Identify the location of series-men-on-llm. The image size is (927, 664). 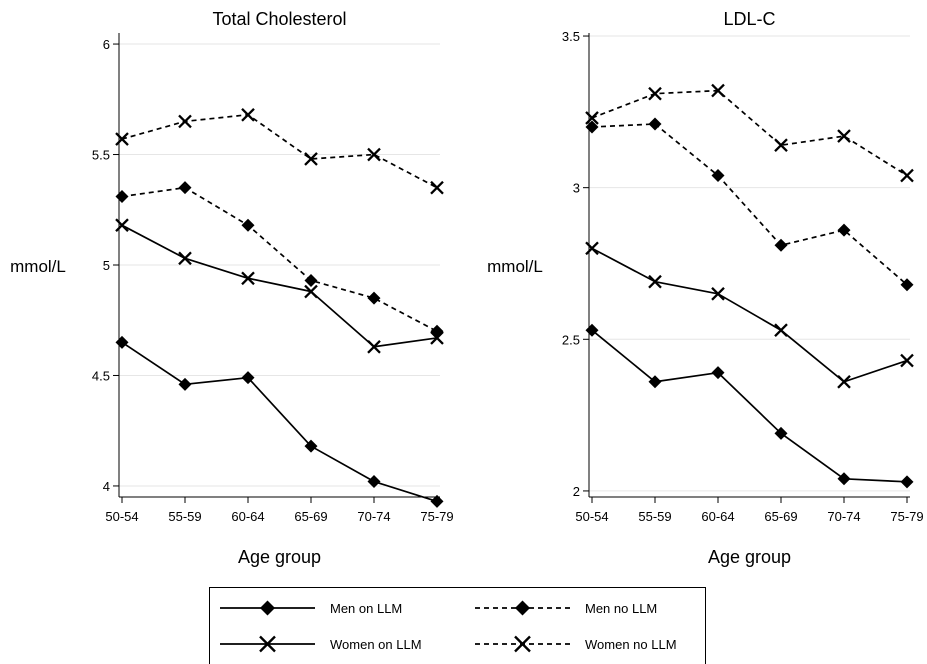
(279, 421).